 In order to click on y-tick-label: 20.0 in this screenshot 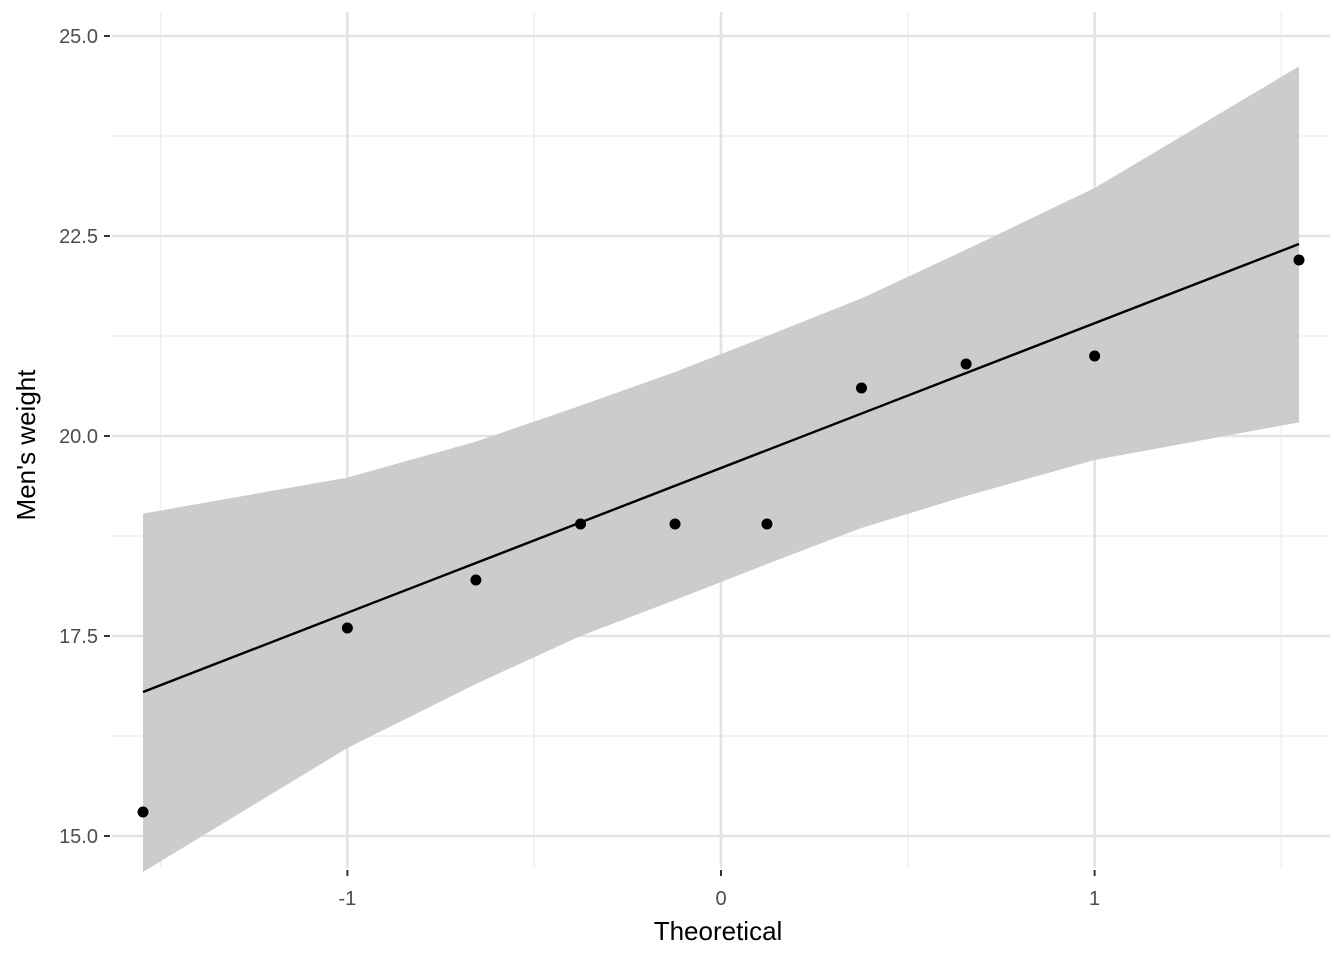, I will do `click(78, 437)`.